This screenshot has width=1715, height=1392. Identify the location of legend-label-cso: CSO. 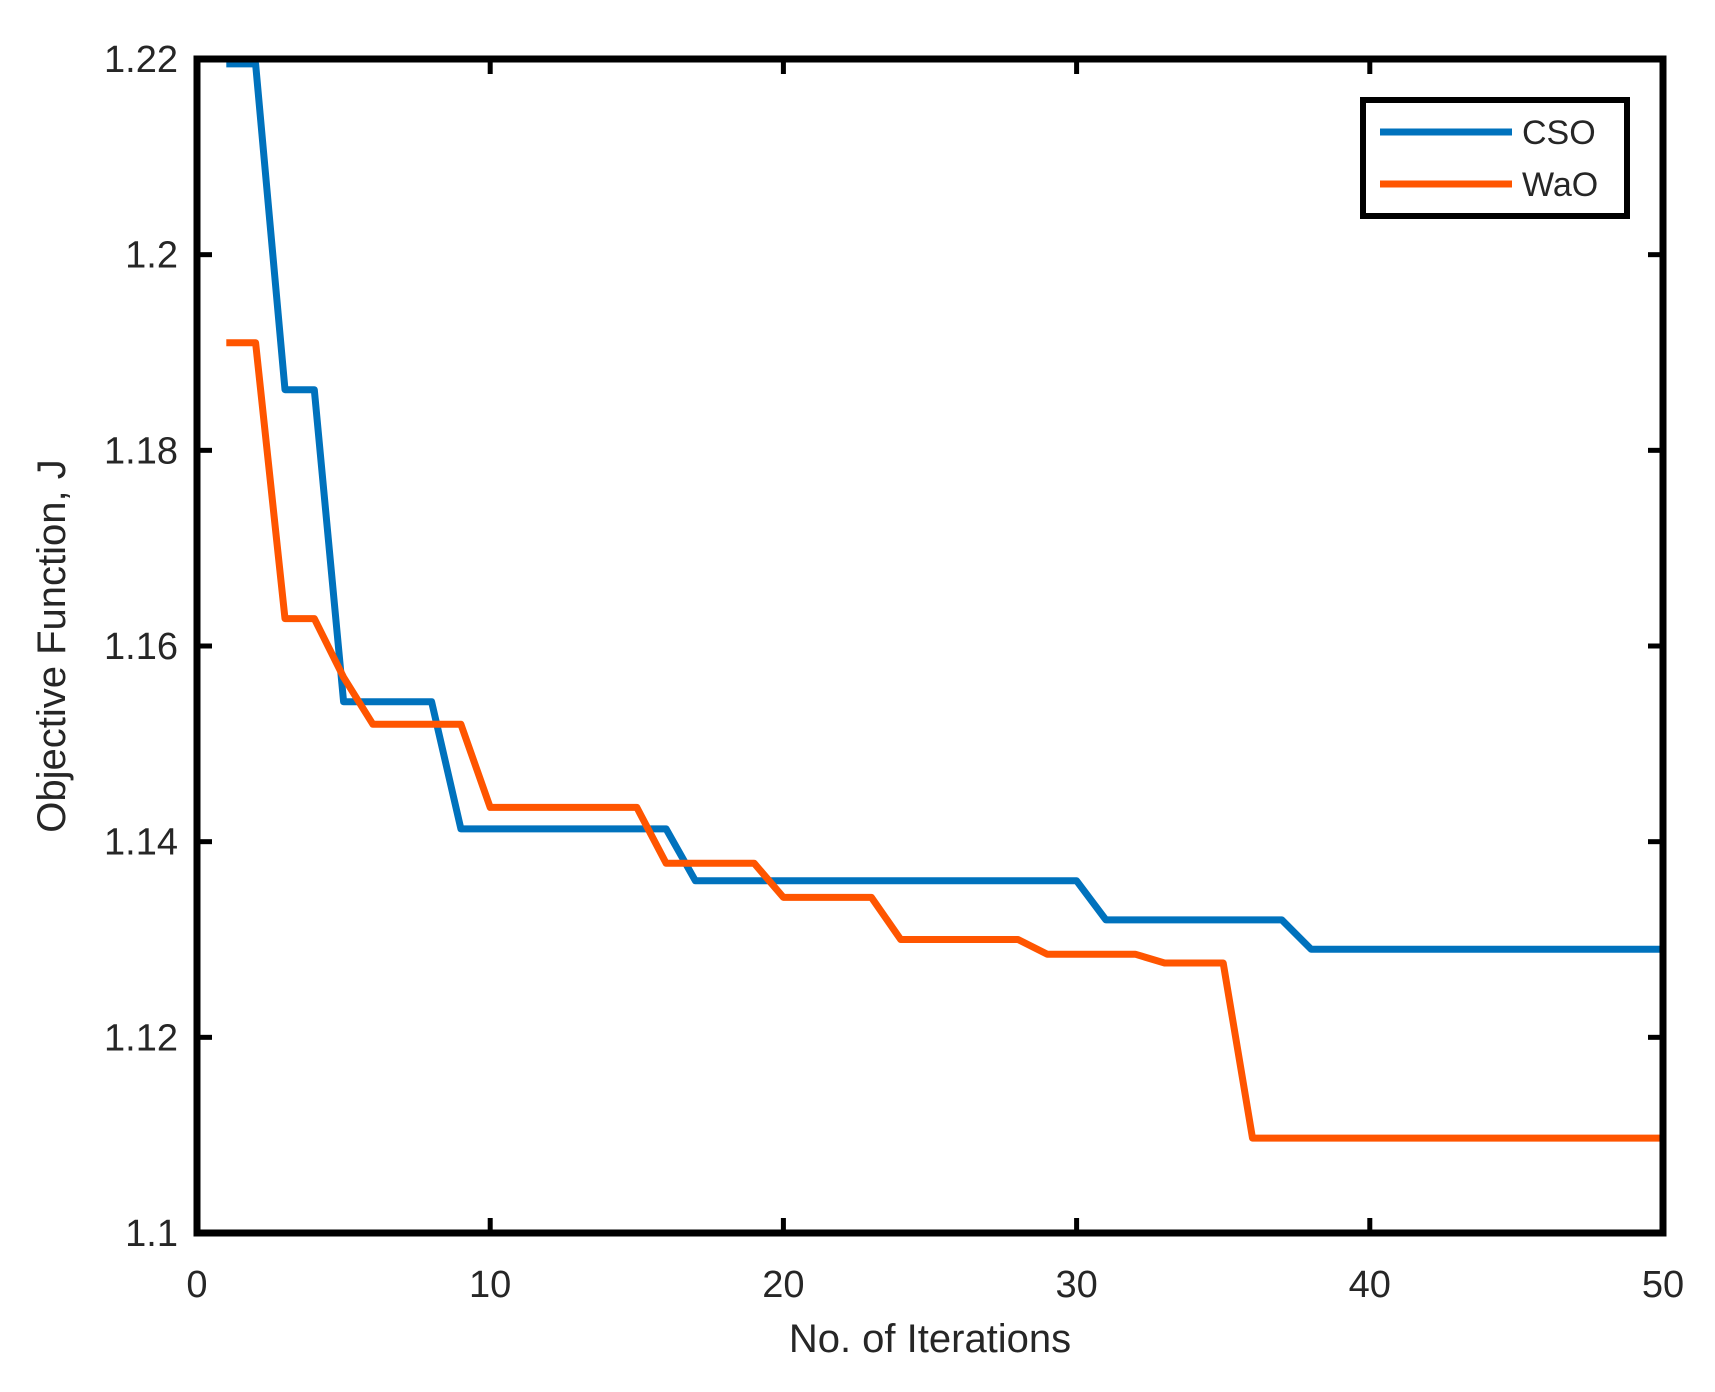
(1559, 133).